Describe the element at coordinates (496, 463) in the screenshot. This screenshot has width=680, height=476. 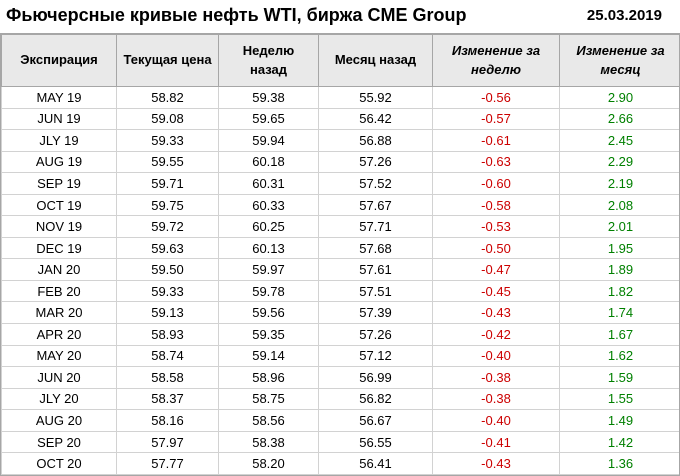
I see `value-cell: -0.43` at that location.